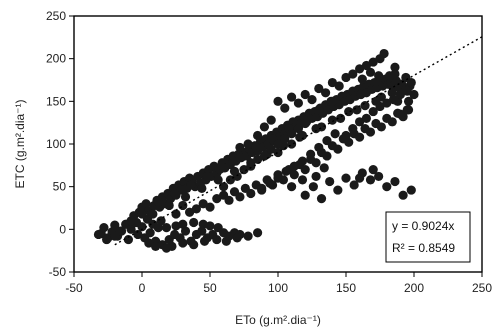 Image resolution: width=495 pixels, height=334 pixels. Describe the element at coordinates (142, 288) in the screenshot. I see `x-tick-label: 0` at that location.